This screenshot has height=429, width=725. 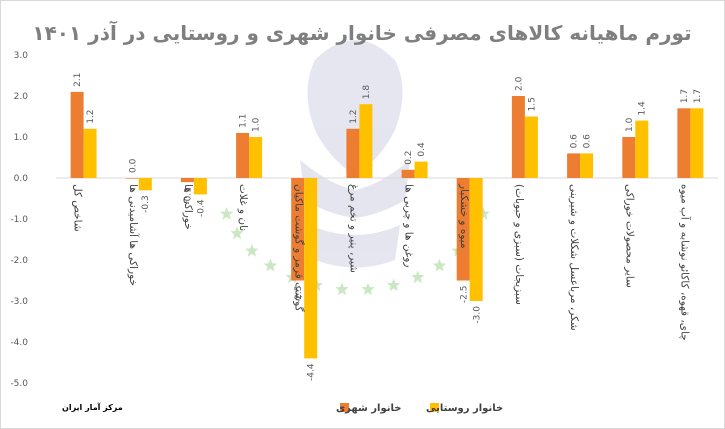 I want to click on data-label: 1.1, so click(x=244, y=121).